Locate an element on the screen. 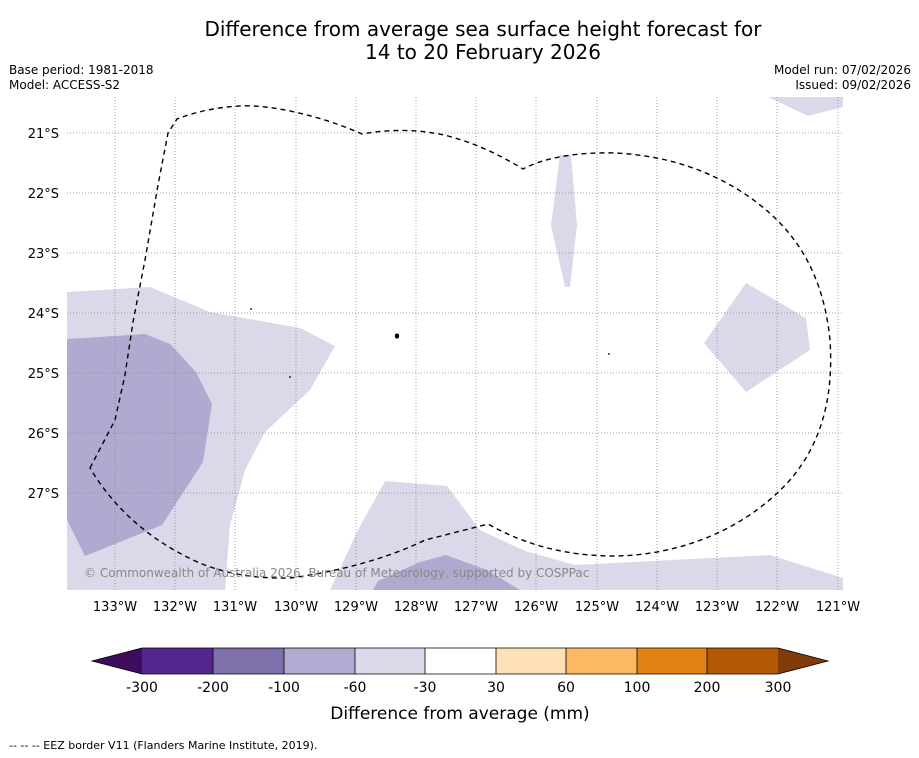  lon-label: 130°W is located at coordinates (296, 607).